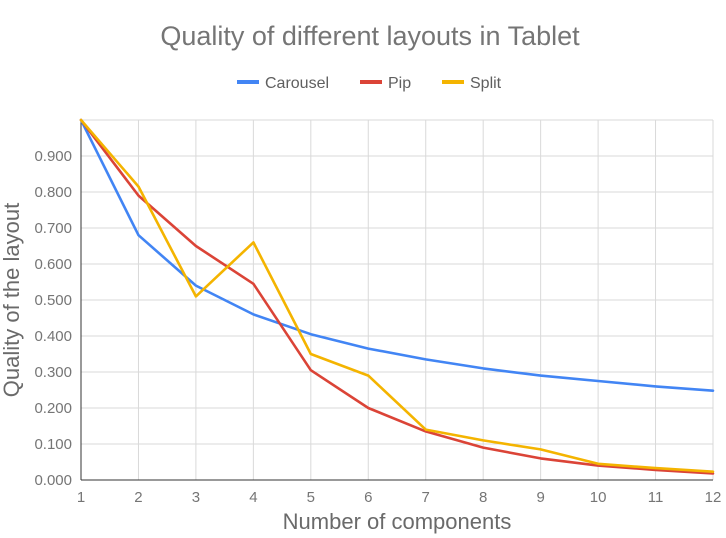 The width and height of the screenshot is (726, 538). What do you see at coordinates (598, 497) in the screenshot?
I see `x-tick-label: 10` at bounding box center [598, 497].